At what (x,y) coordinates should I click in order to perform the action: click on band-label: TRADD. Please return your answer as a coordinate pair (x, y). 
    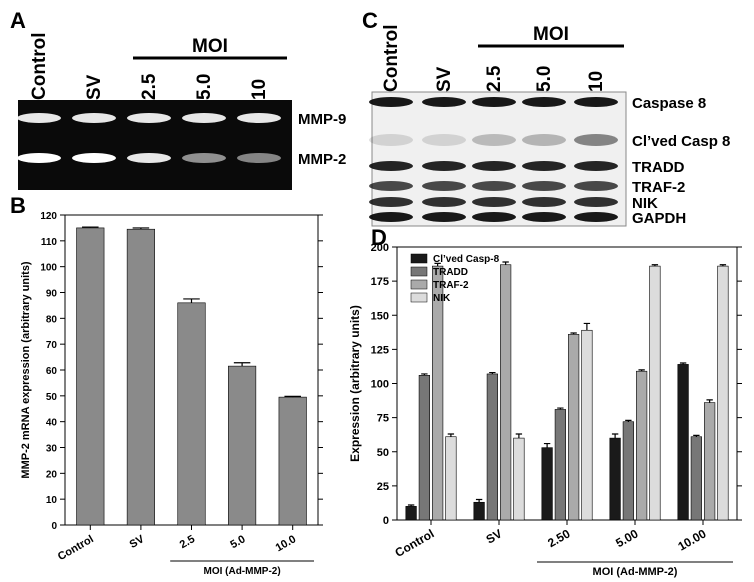
    Looking at the image, I should click on (658, 167).